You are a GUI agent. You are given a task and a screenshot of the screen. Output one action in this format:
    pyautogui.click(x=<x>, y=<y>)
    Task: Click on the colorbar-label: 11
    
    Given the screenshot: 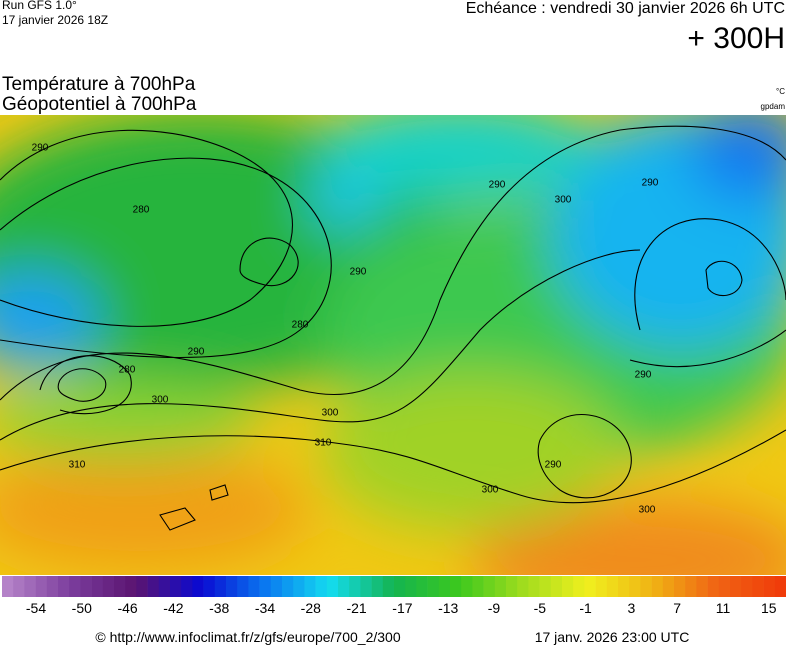 What is the action you would take?
    pyautogui.click(x=723, y=608)
    